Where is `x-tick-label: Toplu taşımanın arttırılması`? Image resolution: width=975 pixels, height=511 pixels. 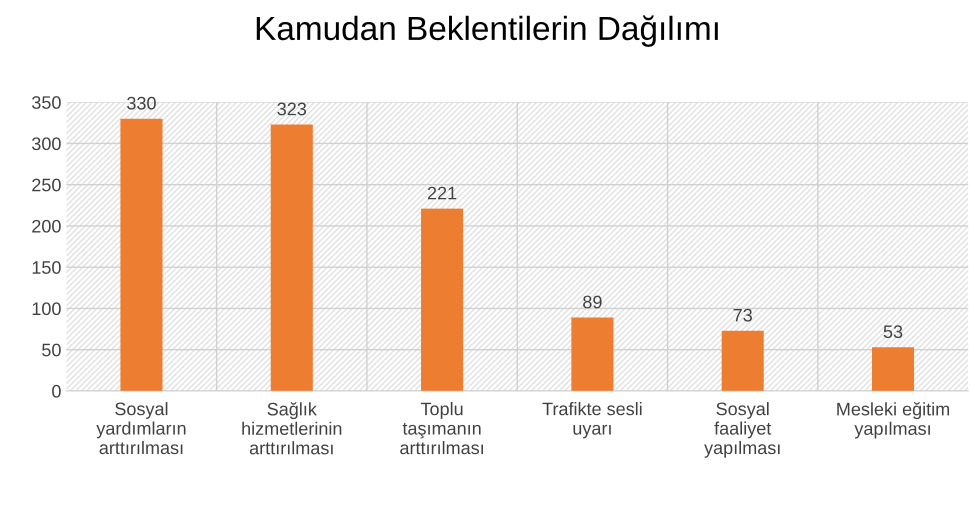
x-tick-label: Toplu taşımanın arttırılması is located at coordinates (441, 428).